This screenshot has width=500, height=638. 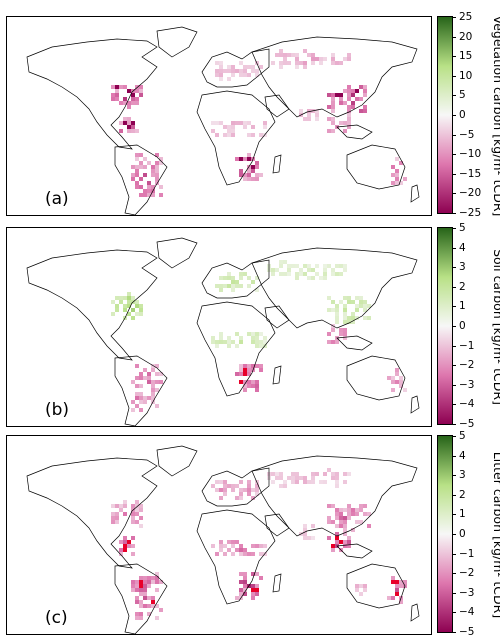 I want to click on colorbar-label-text: Vegetation carbon [kg/m² tCDR], so click(x=495, y=116).